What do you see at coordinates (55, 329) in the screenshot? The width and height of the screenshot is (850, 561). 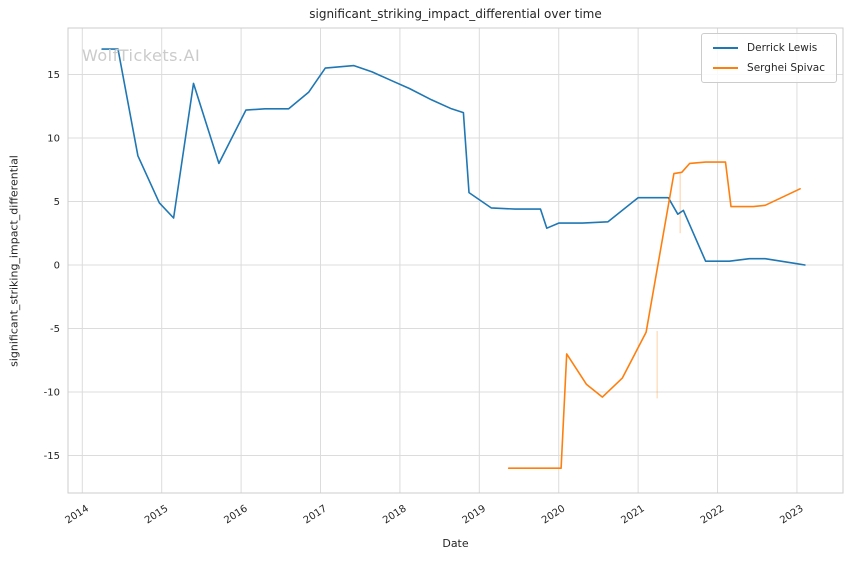 I see `y-tick-label: -5` at bounding box center [55, 329].